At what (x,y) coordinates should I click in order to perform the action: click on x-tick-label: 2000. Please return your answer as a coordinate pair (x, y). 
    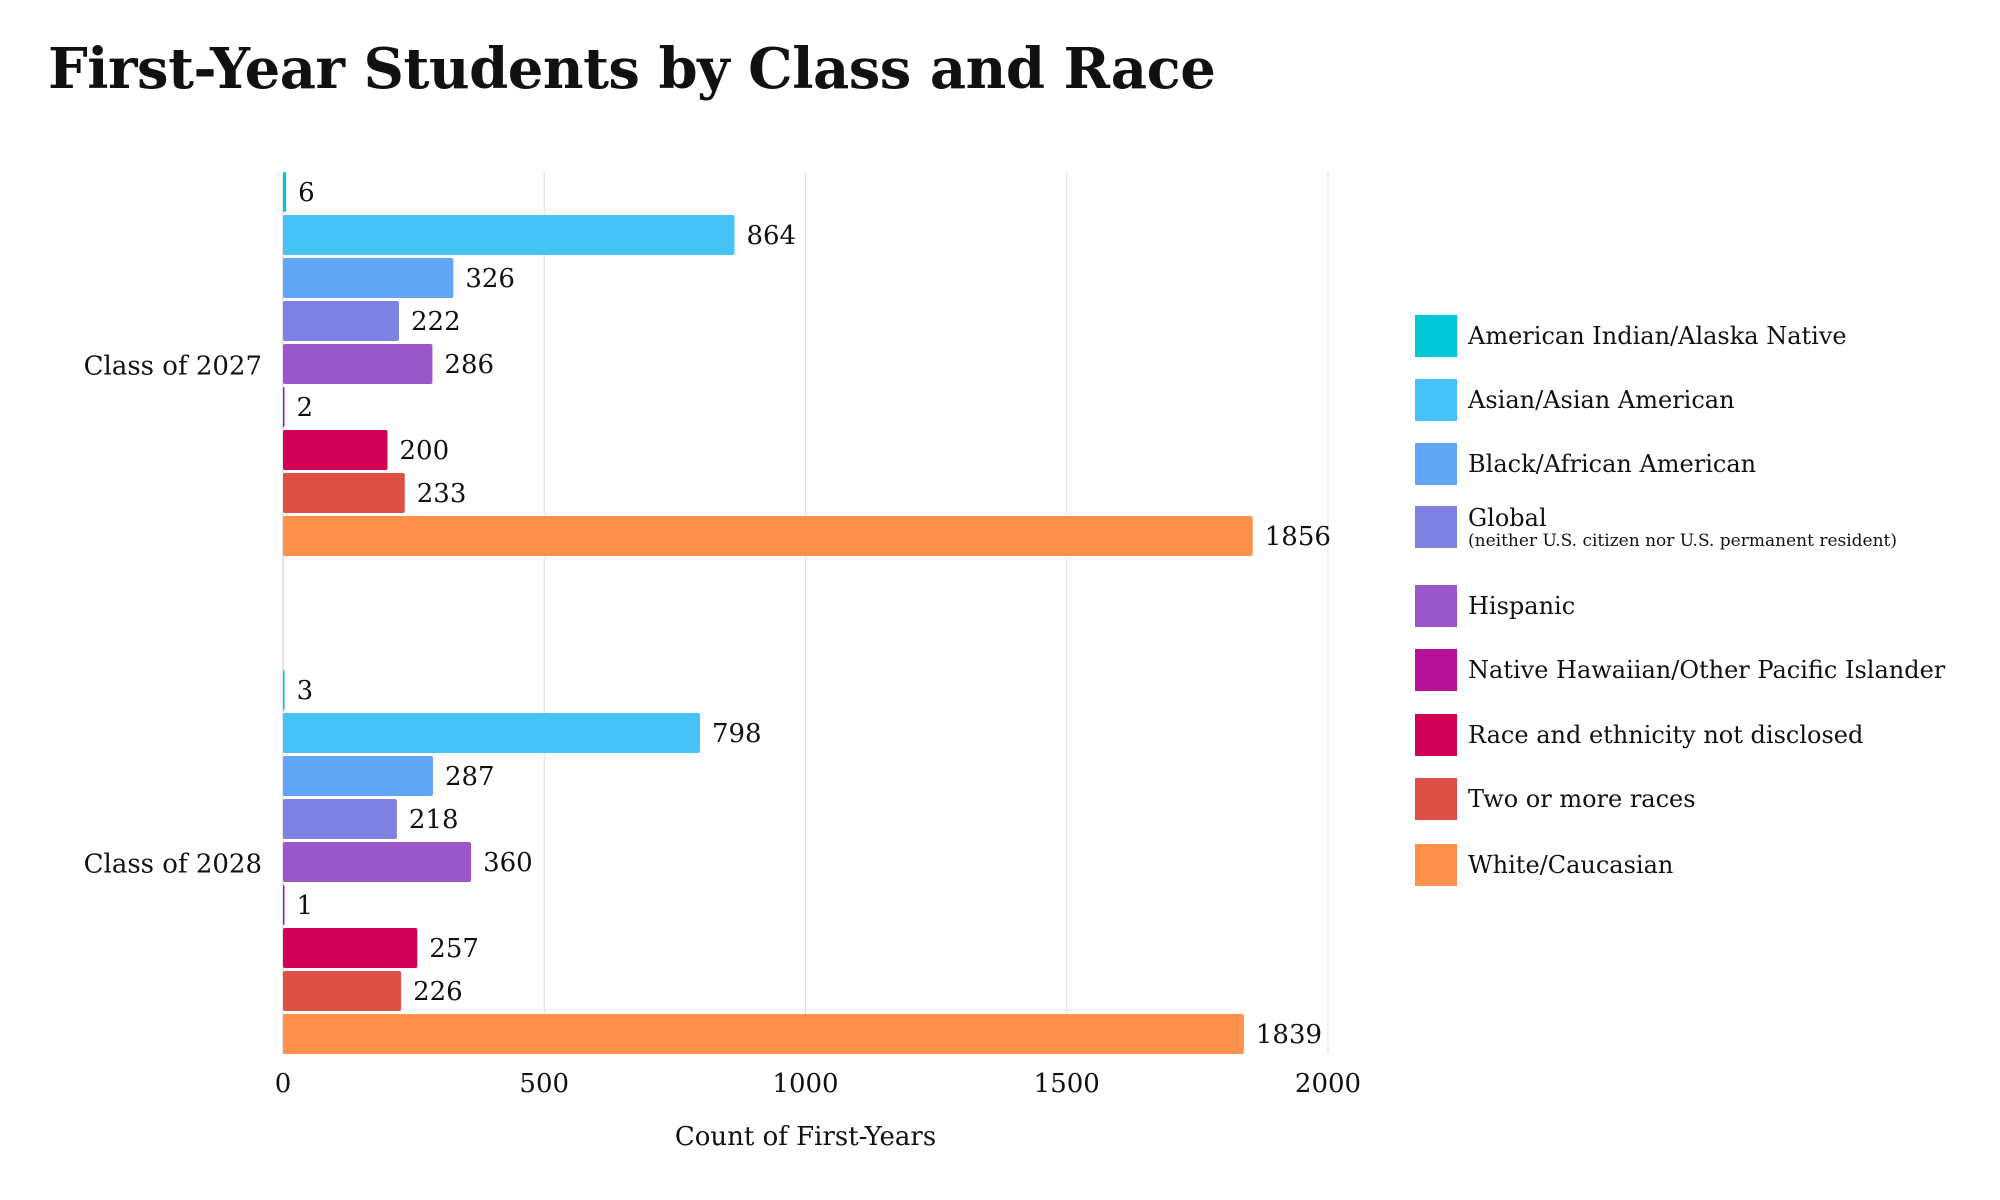
    Looking at the image, I should click on (1328, 1084).